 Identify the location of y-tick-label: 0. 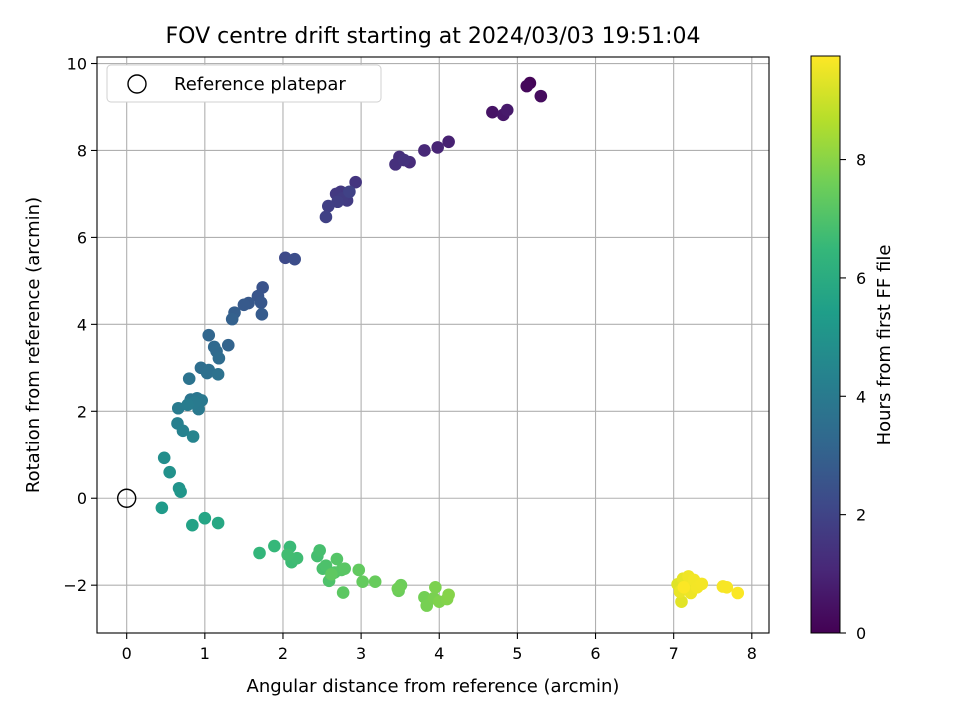
(82, 498).